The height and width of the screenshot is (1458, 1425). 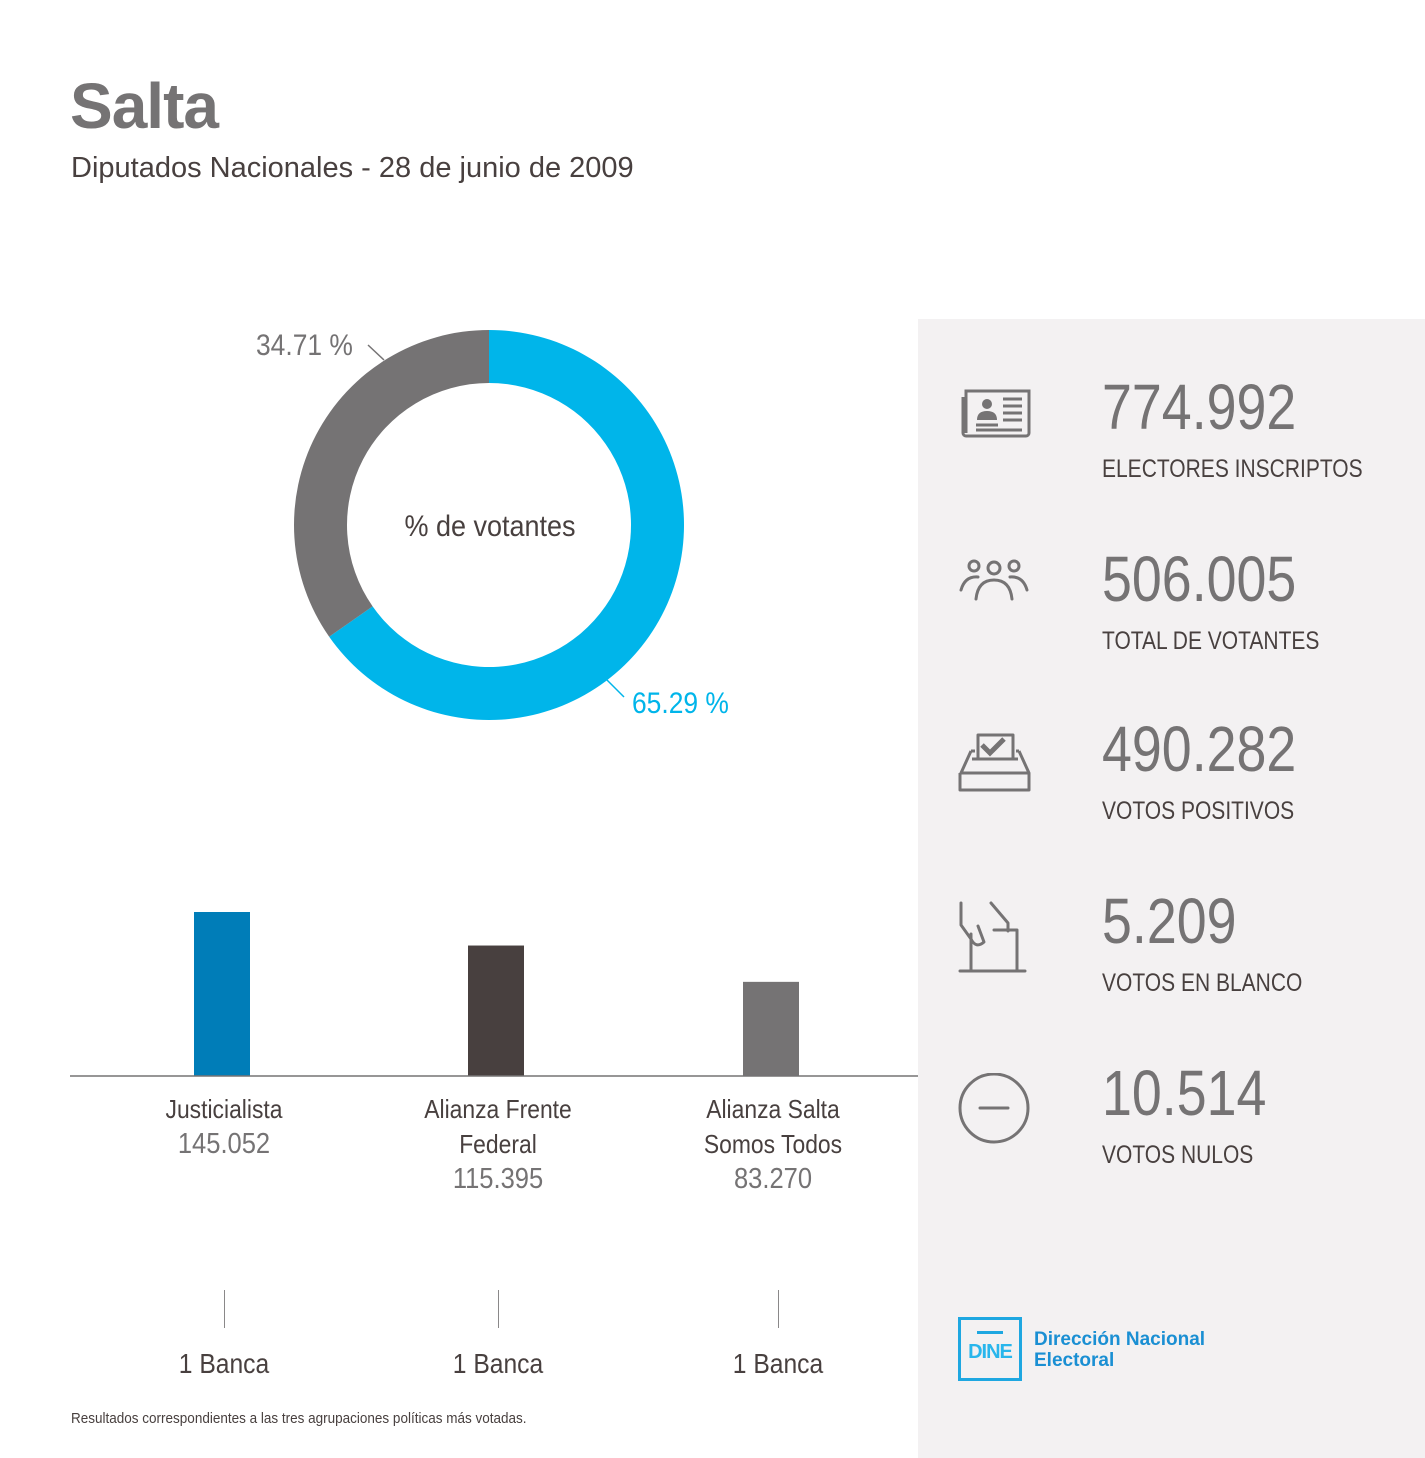 I want to click on stat-label: VOTOS EN BLANCO, so click(x=1202, y=983).